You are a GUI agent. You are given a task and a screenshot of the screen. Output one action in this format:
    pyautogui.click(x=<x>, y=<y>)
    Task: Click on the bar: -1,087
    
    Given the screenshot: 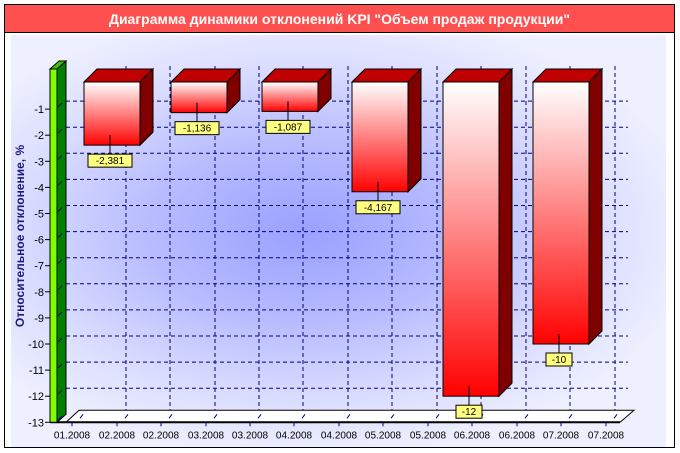 What is the action you would take?
    pyautogui.click(x=296, y=100)
    